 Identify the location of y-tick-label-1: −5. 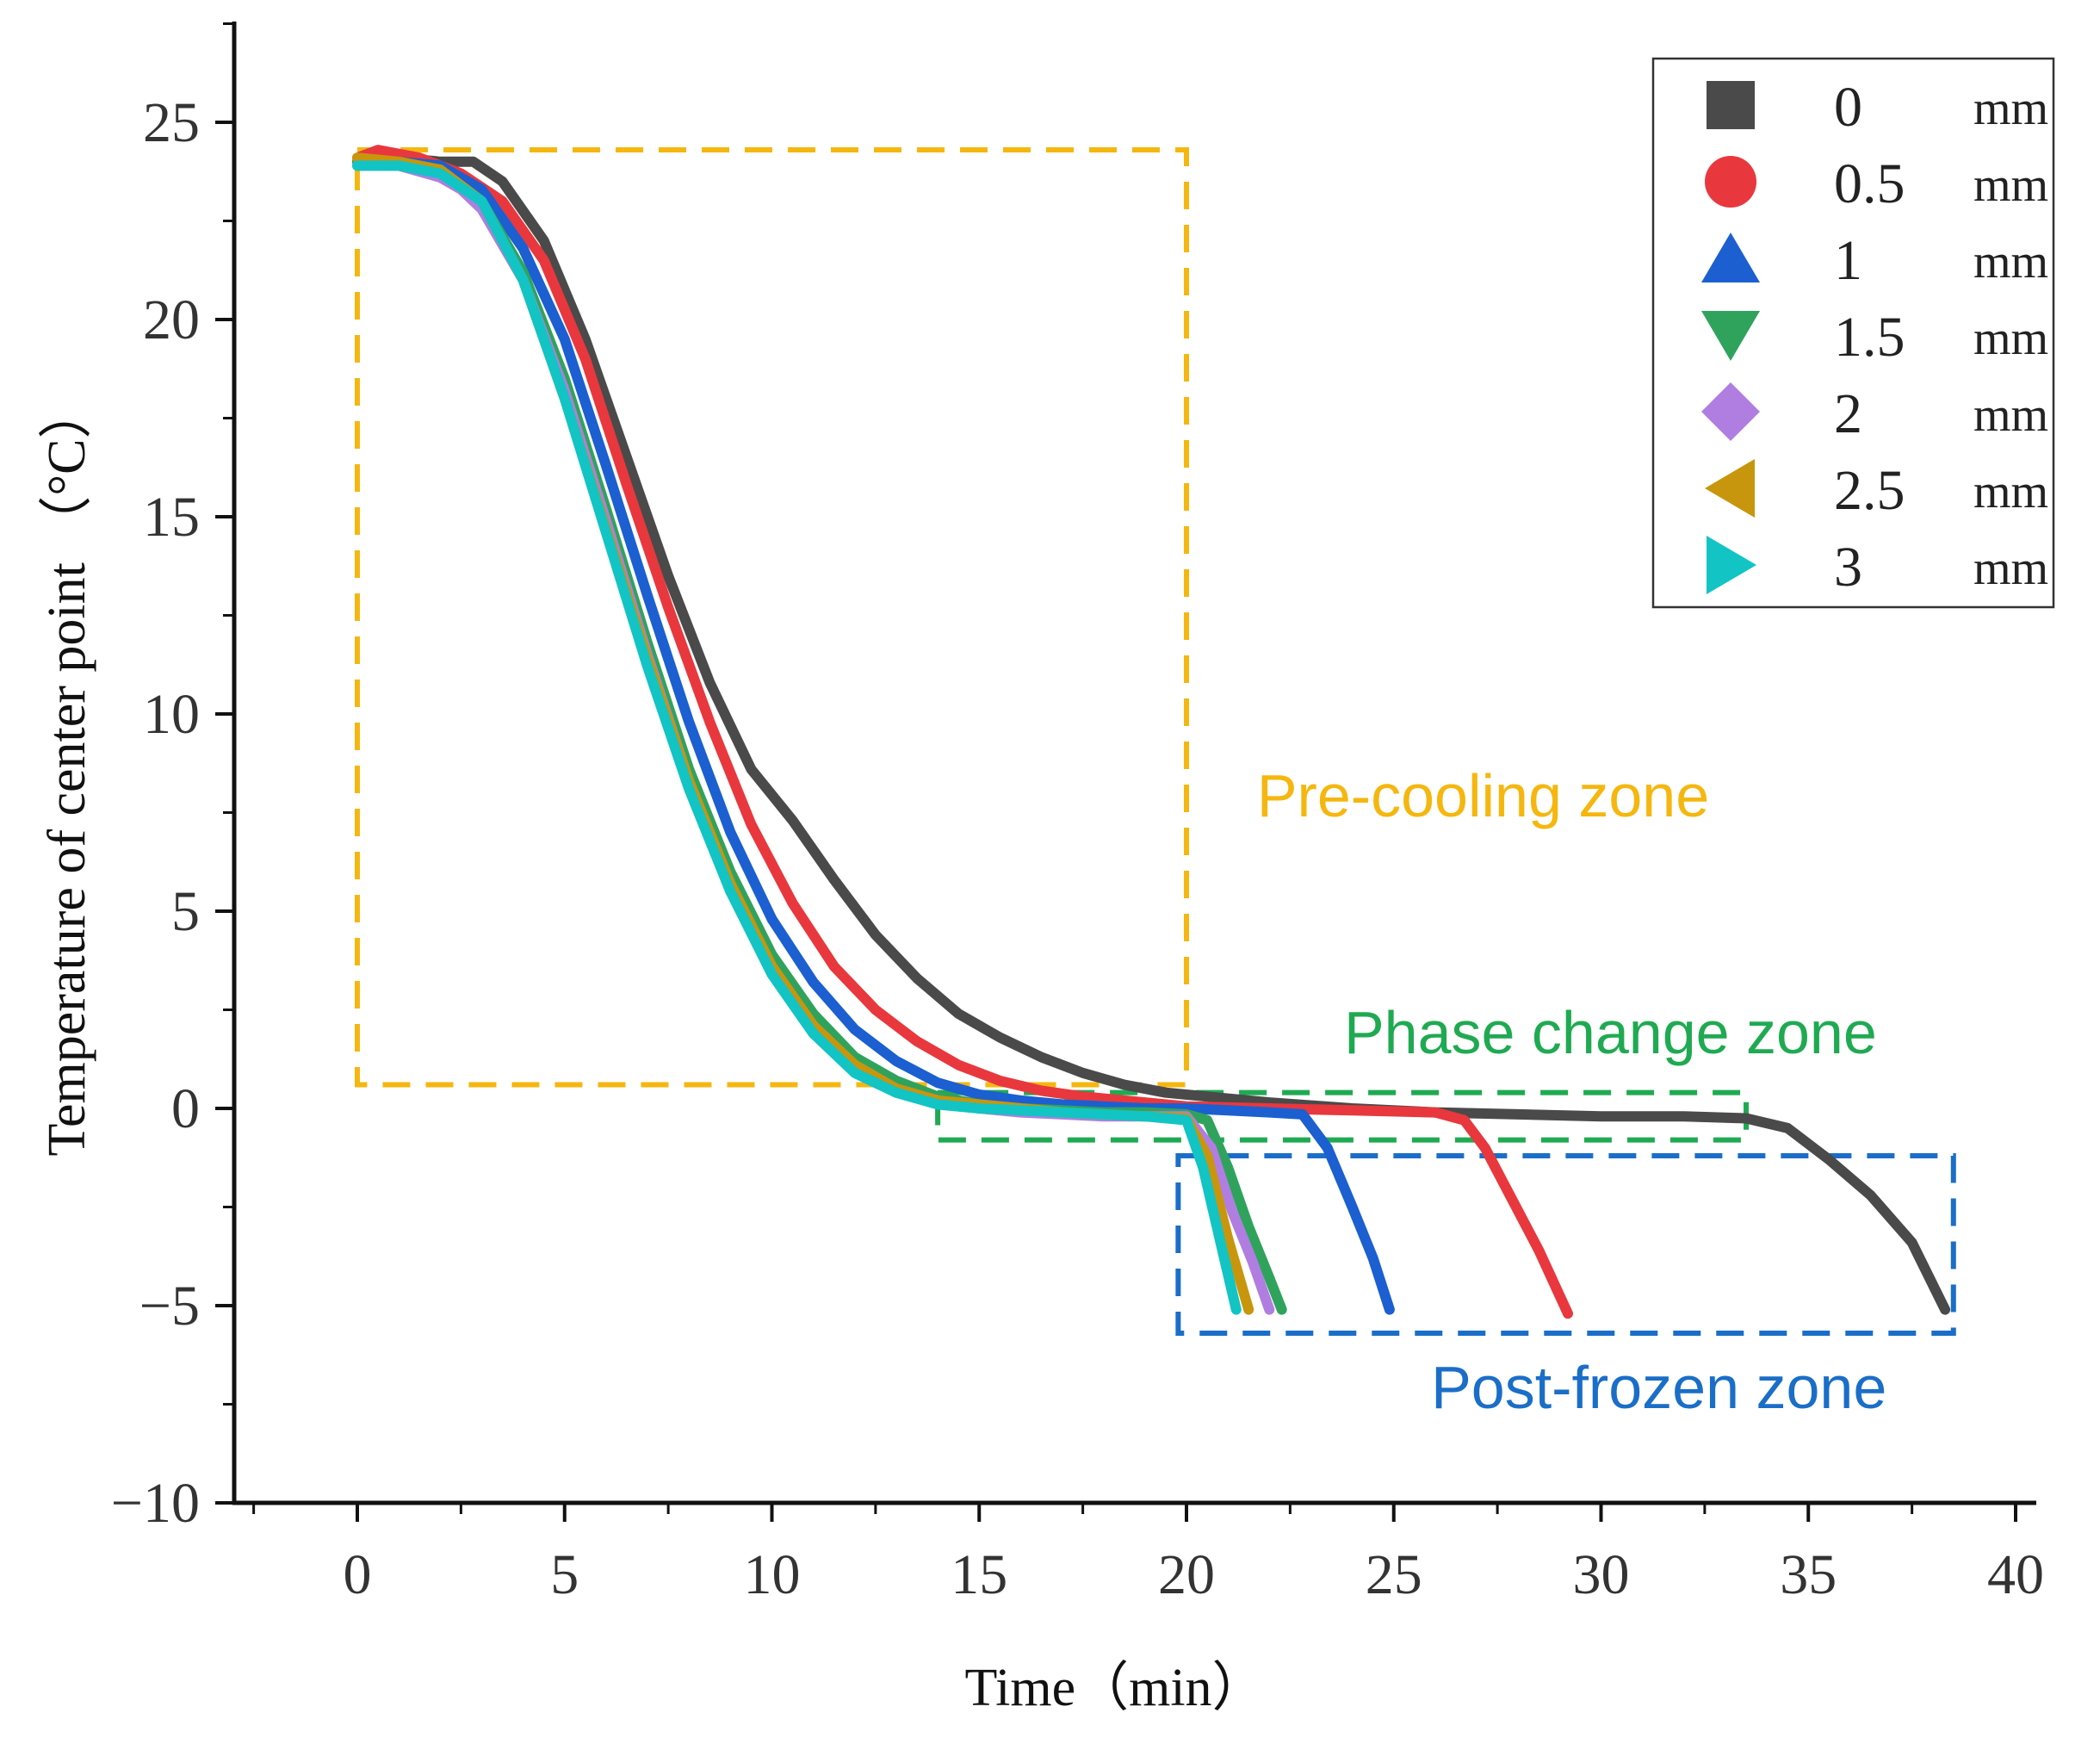
(169, 1306).